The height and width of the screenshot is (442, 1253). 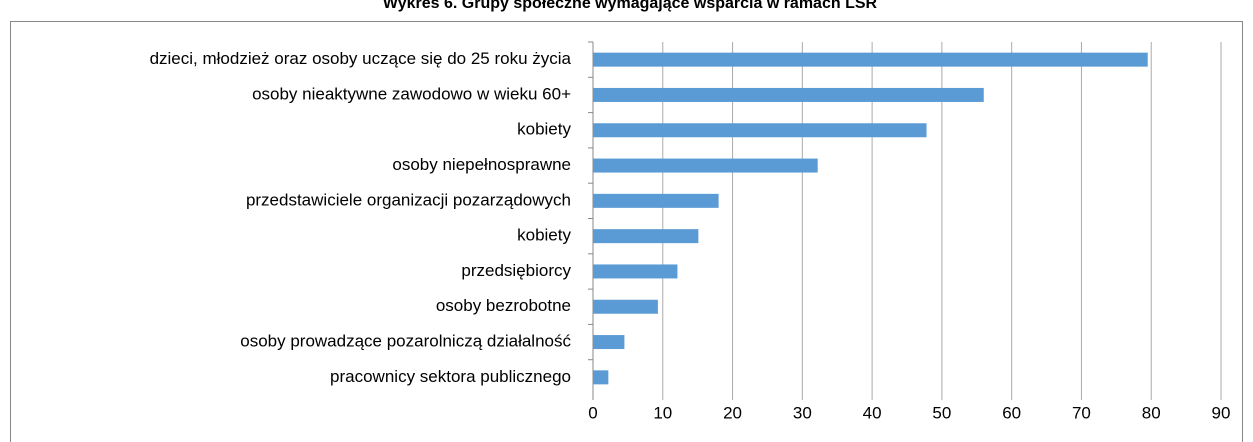 What do you see at coordinates (872, 412) in the screenshot?
I see `x-tick-label: 40` at bounding box center [872, 412].